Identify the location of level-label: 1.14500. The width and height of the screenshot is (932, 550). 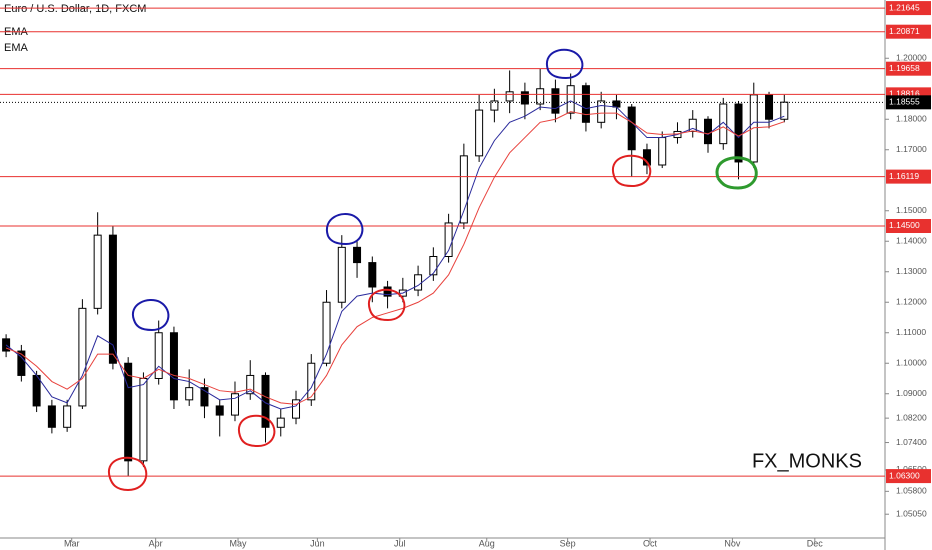
(904, 225).